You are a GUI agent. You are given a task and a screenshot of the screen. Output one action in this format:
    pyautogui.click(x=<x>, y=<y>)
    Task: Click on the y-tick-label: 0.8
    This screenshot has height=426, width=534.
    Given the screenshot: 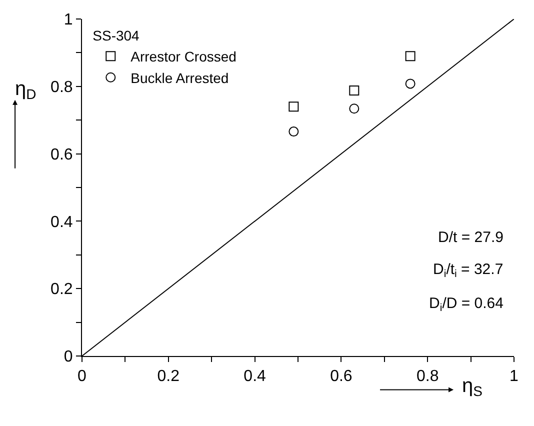 What is the action you would take?
    pyautogui.click(x=61, y=87)
    